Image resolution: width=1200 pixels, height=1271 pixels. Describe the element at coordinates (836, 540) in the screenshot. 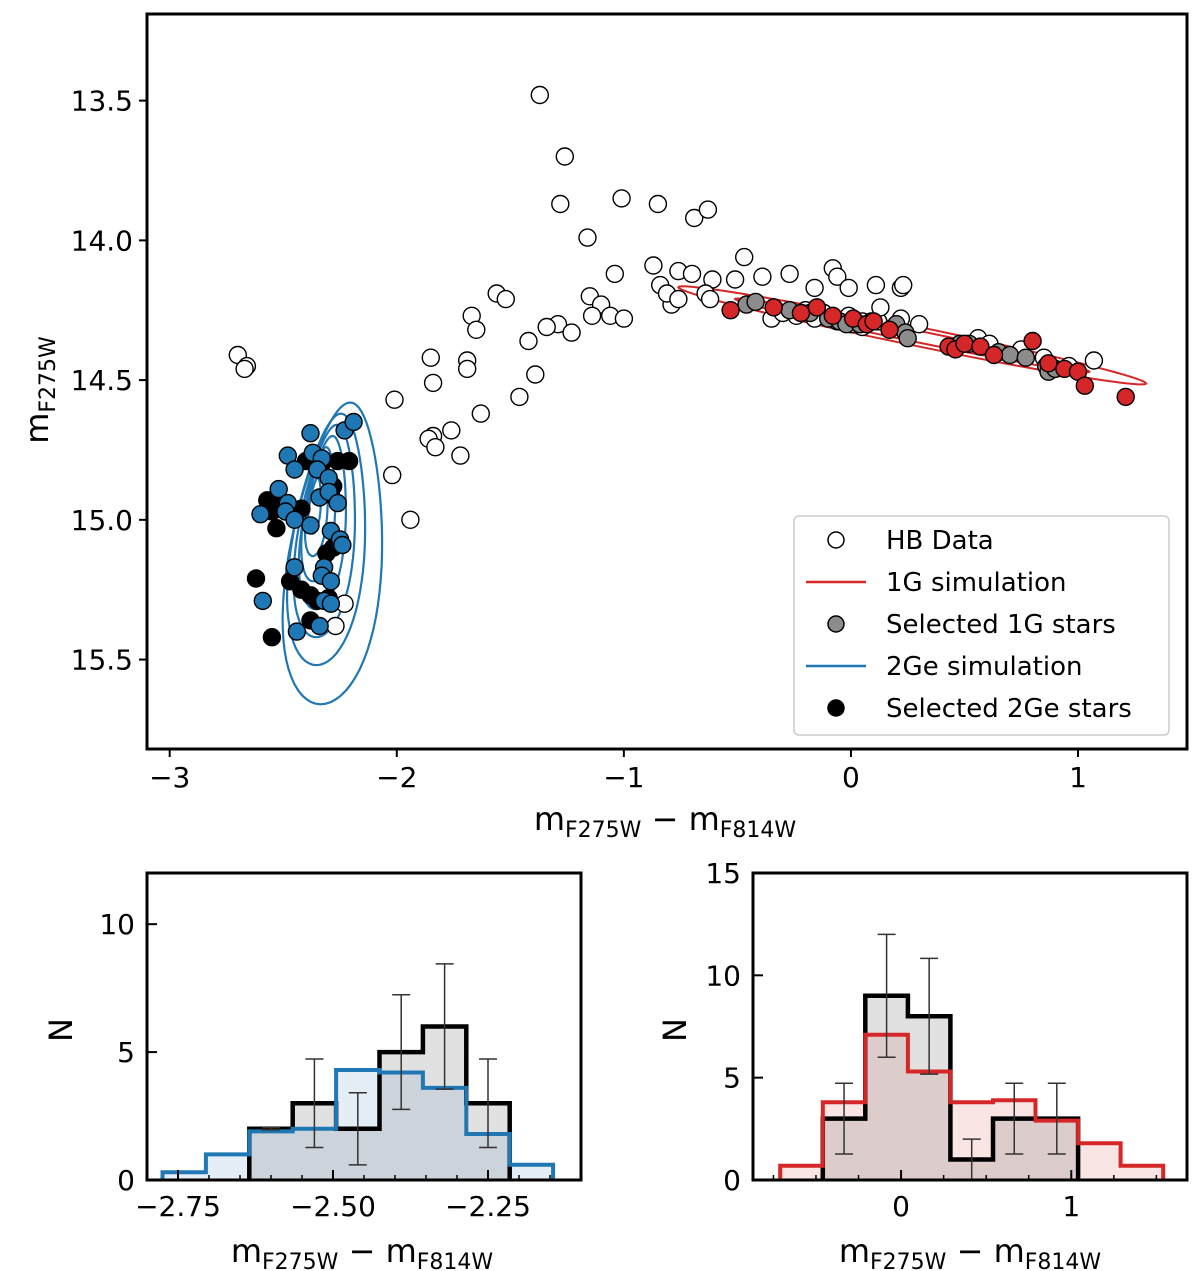

I see `legend-marker-hb-data` at that location.